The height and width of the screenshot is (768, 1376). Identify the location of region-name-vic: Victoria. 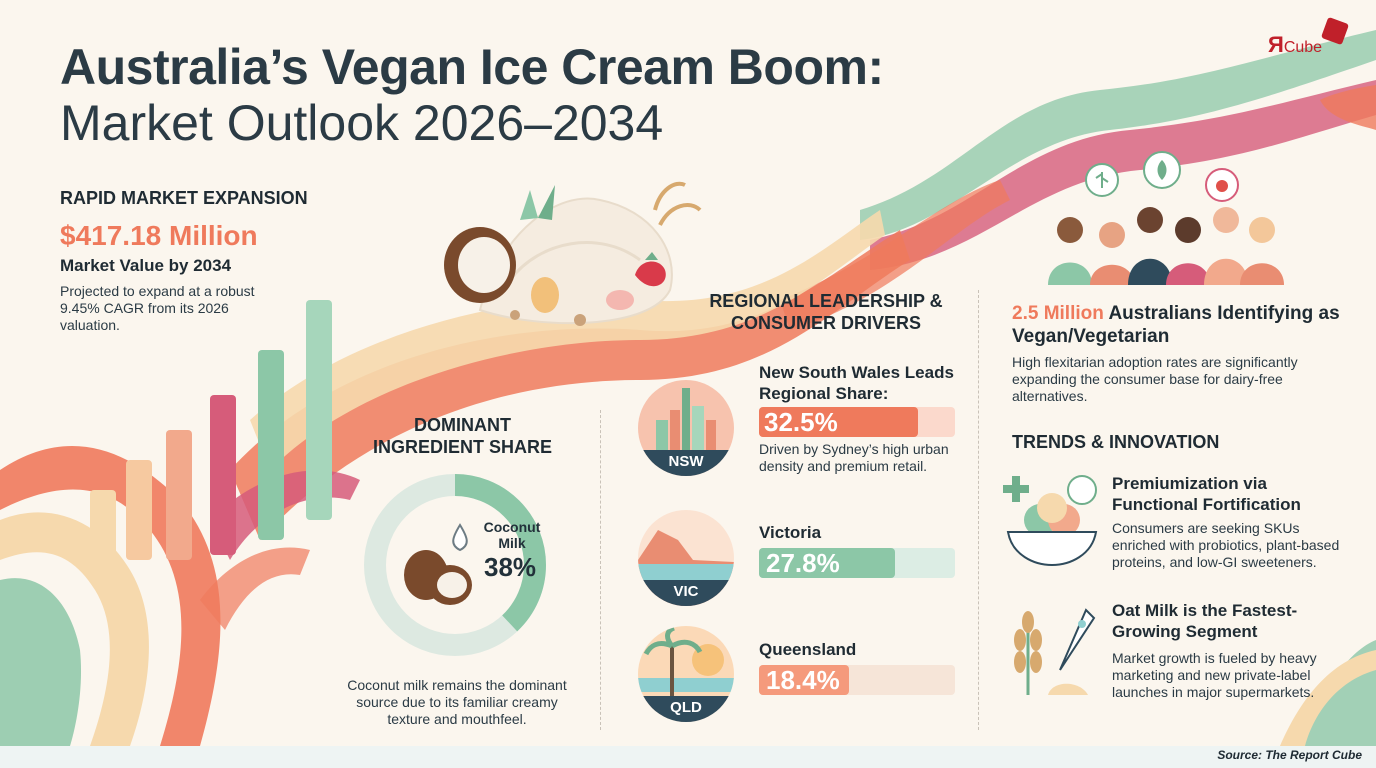
(790, 532).